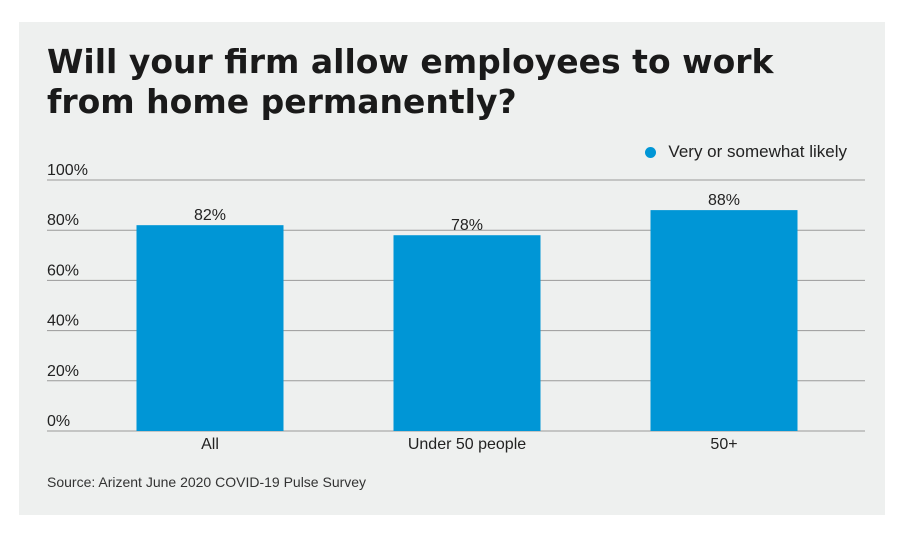  What do you see at coordinates (63, 220) in the screenshot?
I see `y-tick-label: 80%` at bounding box center [63, 220].